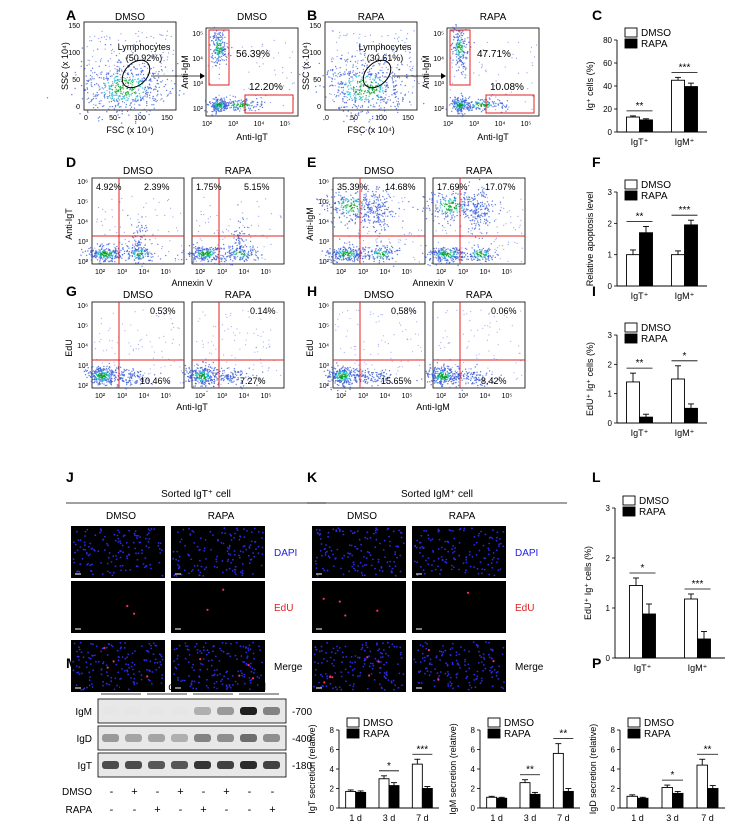 The image size is (743, 834). Describe the element at coordinates (219, 57) in the screenshot. I see `gate-igm` at that location.